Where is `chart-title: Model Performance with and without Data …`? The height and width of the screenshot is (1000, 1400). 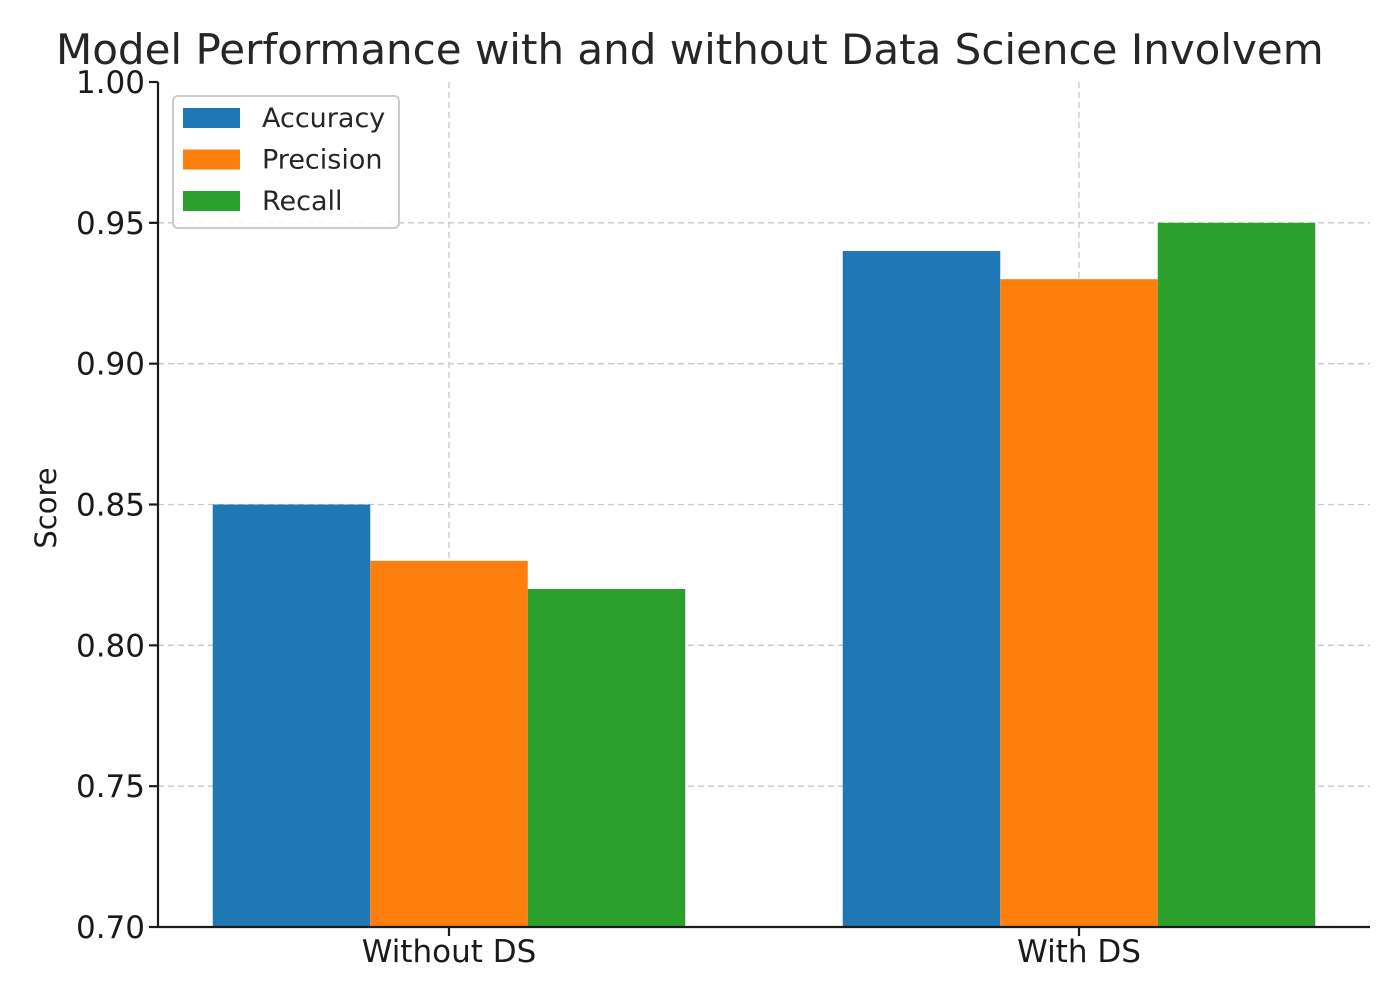 chart-title: Model Performance with and without Data … is located at coordinates (690, 49).